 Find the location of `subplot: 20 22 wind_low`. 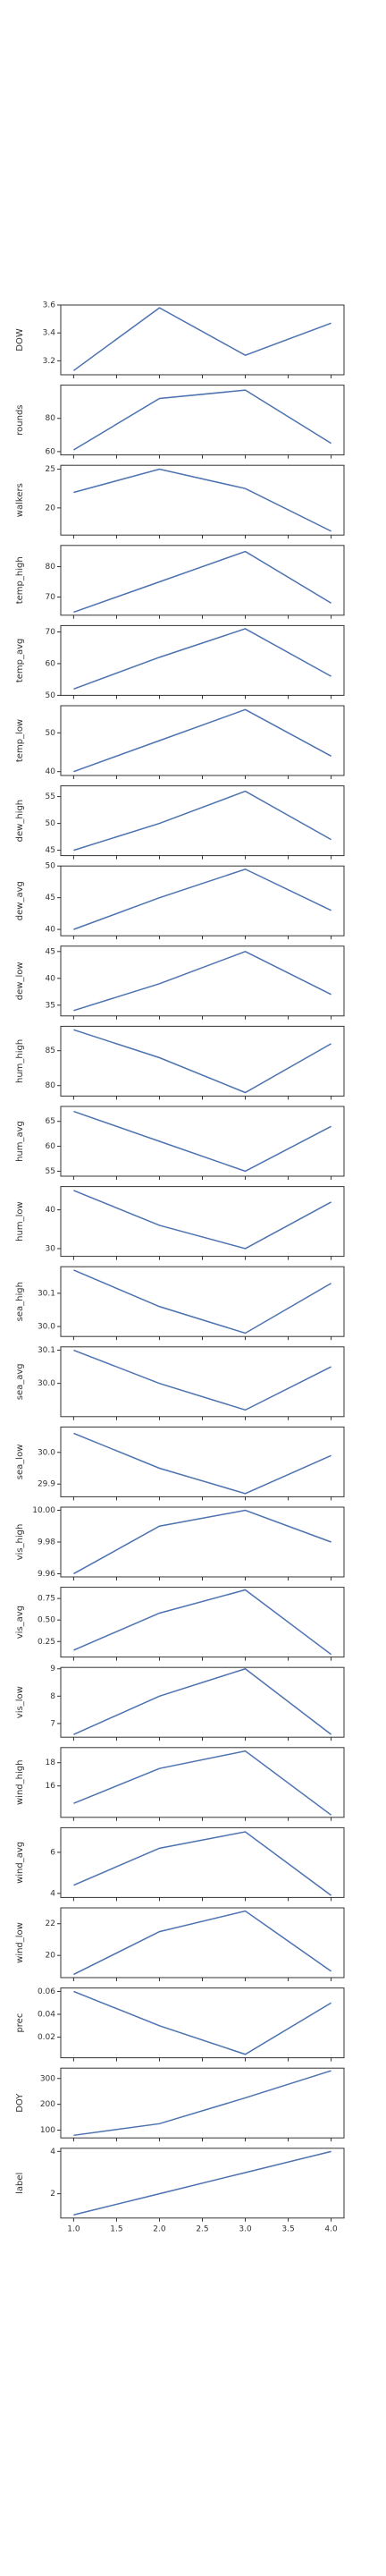

subplot: 20 22 wind_low is located at coordinates (180, 1944).